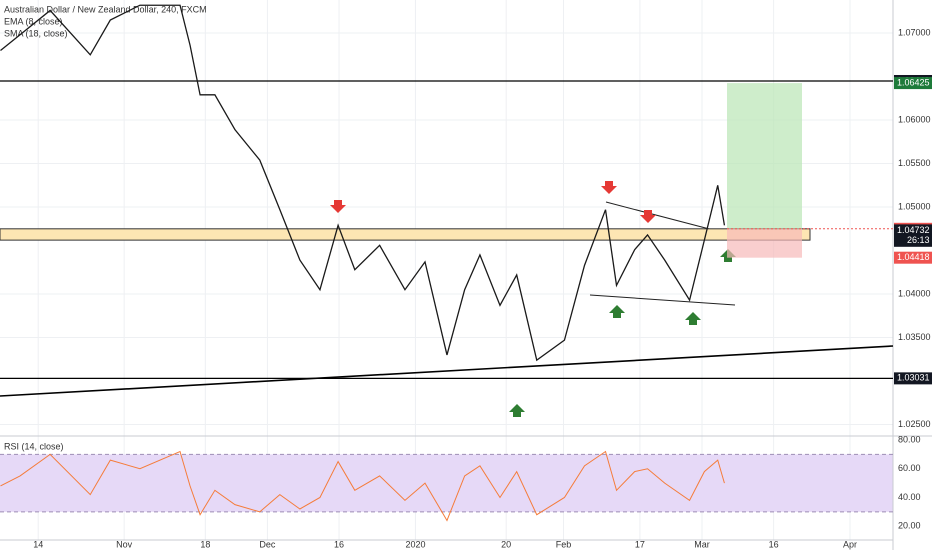 This screenshot has width=932, height=550. What do you see at coordinates (914, 119) in the screenshot?
I see `y-tick-label: 1.06000` at bounding box center [914, 119].